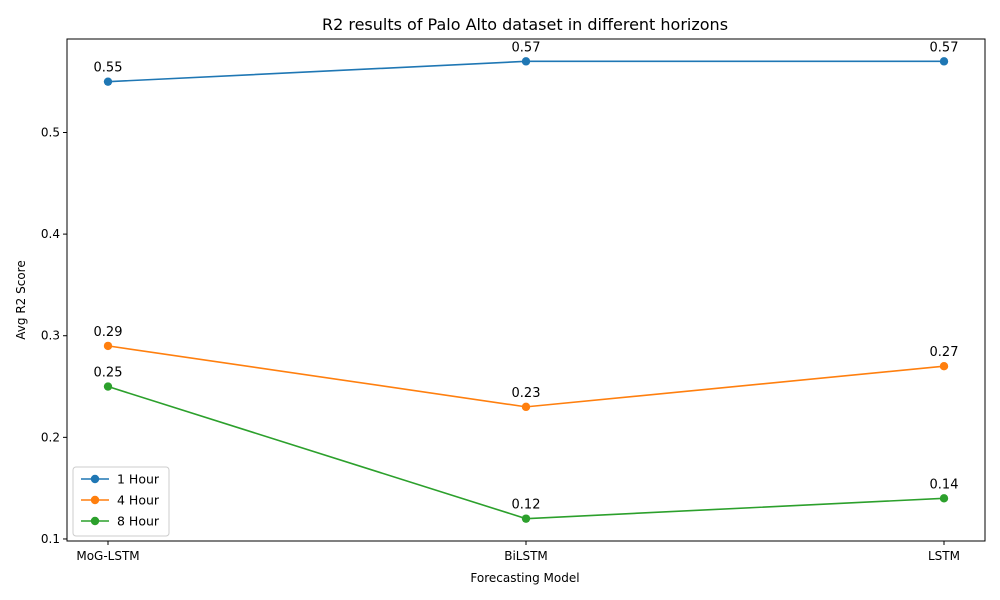 This screenshot has width=1000, height=600. What do you see at coordinates (526, 505) in the screenshot?
I see `data-label: 0.12` at bounding box center [526, 505].